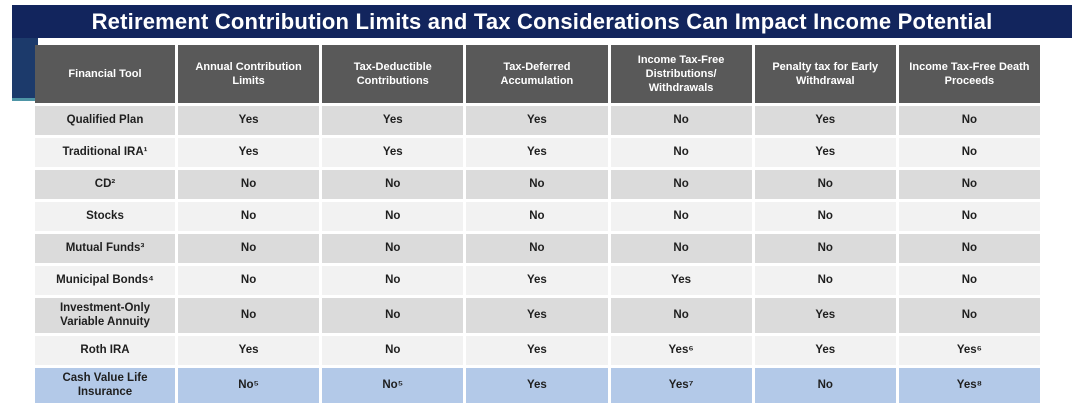 Image resolution: width=1080 pixels, height=415 pixels. I want to click on row-label-cell: Traditional IRA¹, so click(105, 152).